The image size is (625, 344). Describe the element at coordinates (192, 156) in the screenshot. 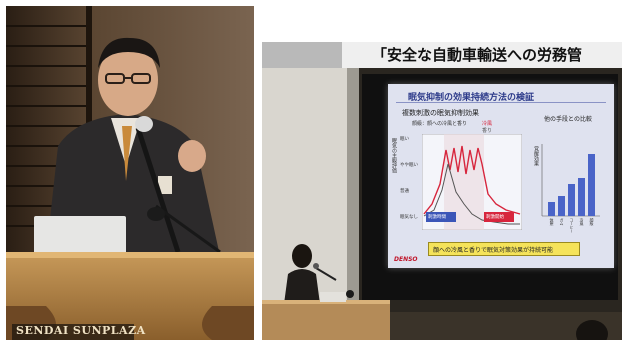

I see `speaker-hand` at that location.